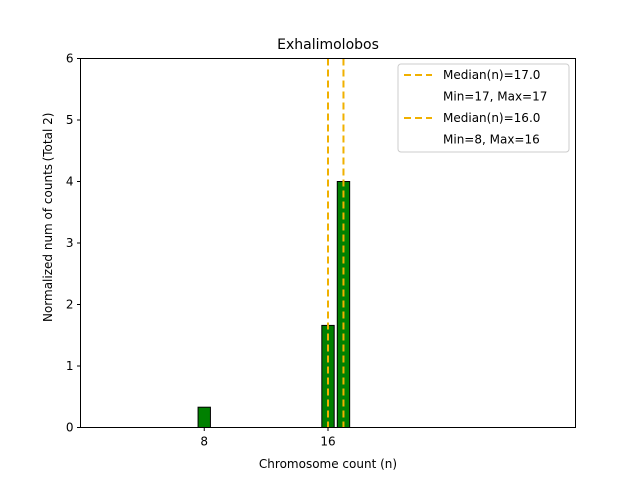 The image size is (640, 480). I want to click on chart-title: Exhalimolobos, so click(328, 45).